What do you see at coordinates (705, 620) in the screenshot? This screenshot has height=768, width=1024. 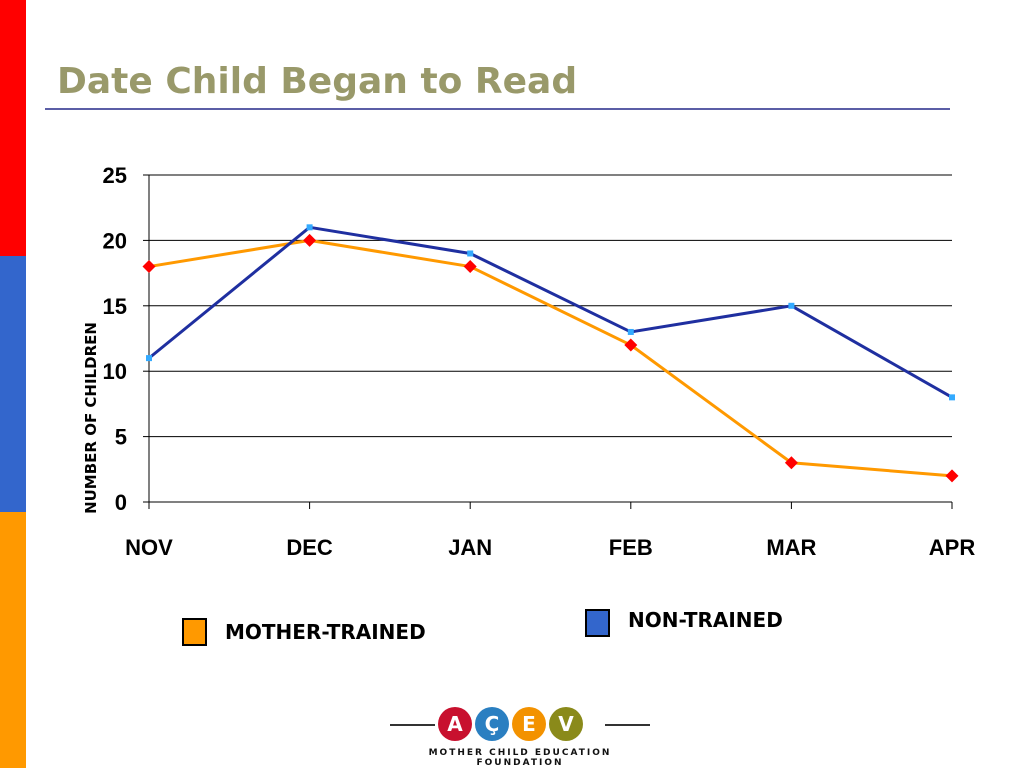 I see `legend-label-non-trained: NON-TRAINED` at bounding box center [705, 620].